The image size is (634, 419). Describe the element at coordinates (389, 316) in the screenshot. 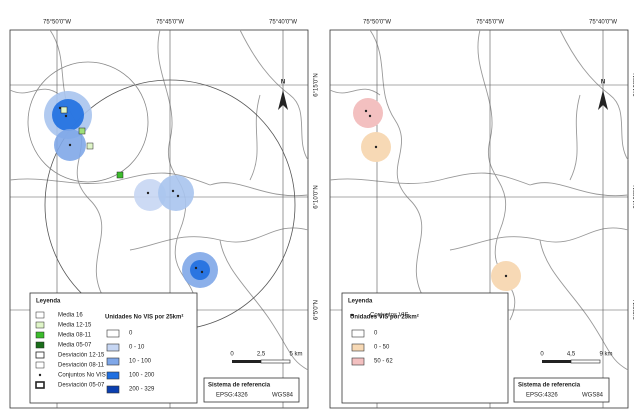

I see `legend-item: Conjuntos VIS` at that location.